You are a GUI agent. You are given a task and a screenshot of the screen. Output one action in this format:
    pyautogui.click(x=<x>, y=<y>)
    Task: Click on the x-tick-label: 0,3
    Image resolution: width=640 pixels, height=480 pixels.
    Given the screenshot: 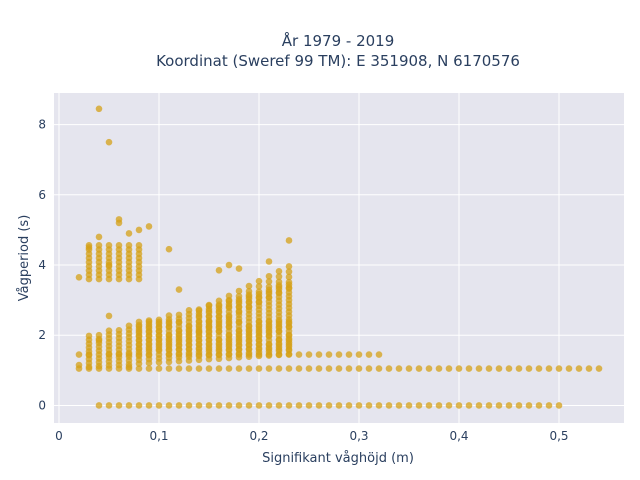 What is the action you would take?
    pyautogui.click(x=358, y=436)
    